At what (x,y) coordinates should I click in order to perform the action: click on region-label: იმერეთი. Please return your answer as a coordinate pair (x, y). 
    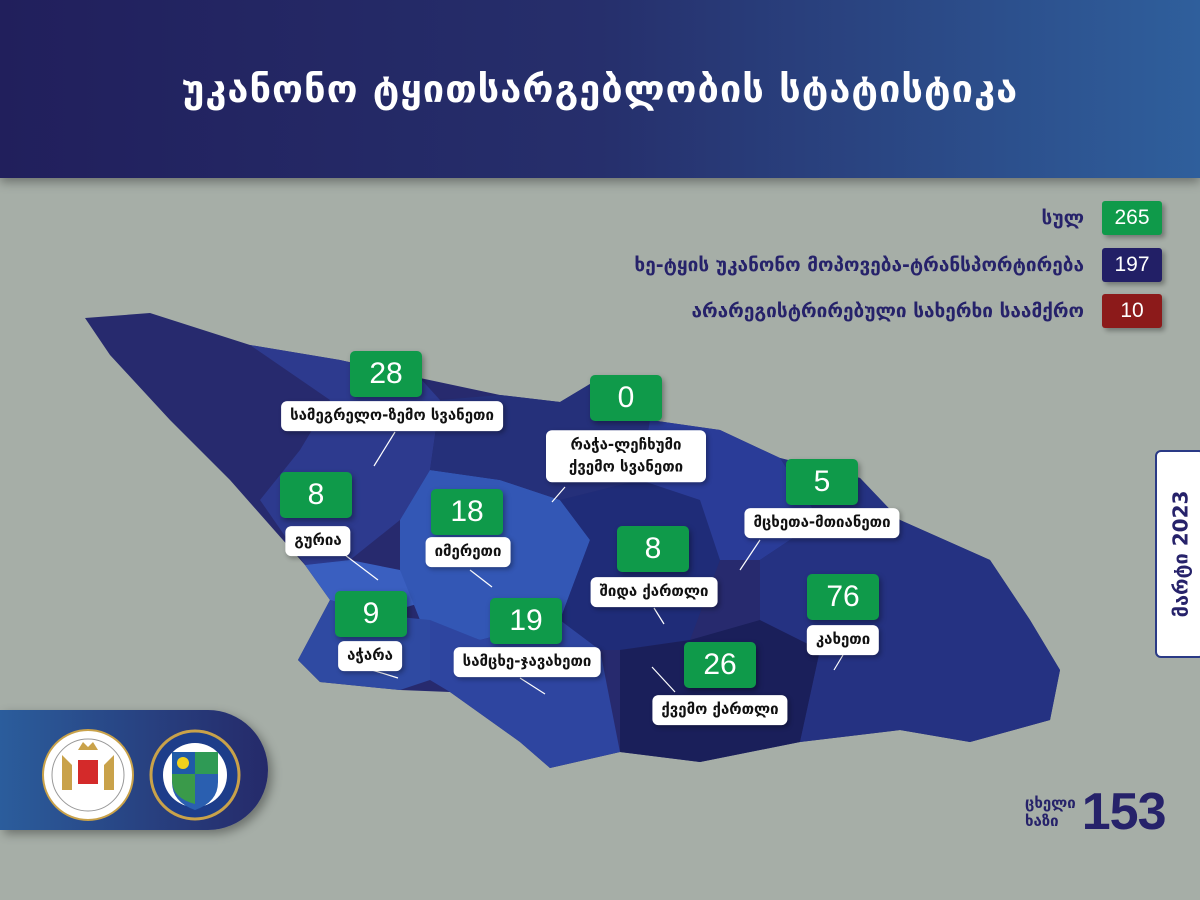
    Looking at the image, I should click on (468, 552).